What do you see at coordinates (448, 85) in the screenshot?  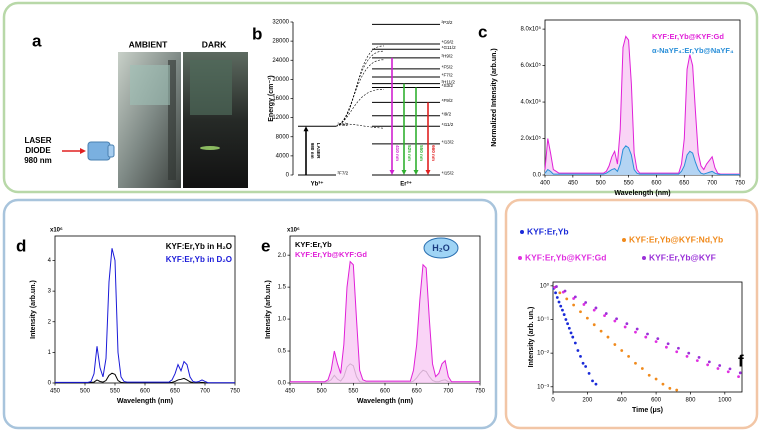 I see `level-label: ⁴S3/2` at bounding box center [448, 85].